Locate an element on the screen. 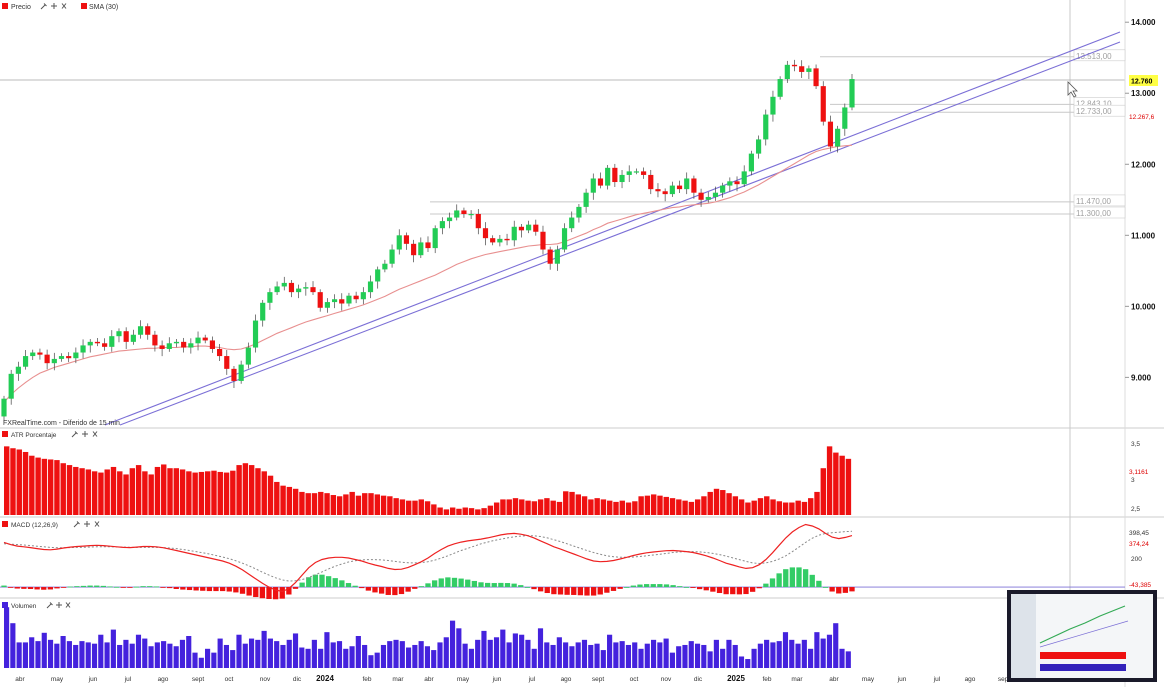  volume-legend-close-icon is located at coordinates (68, 605).